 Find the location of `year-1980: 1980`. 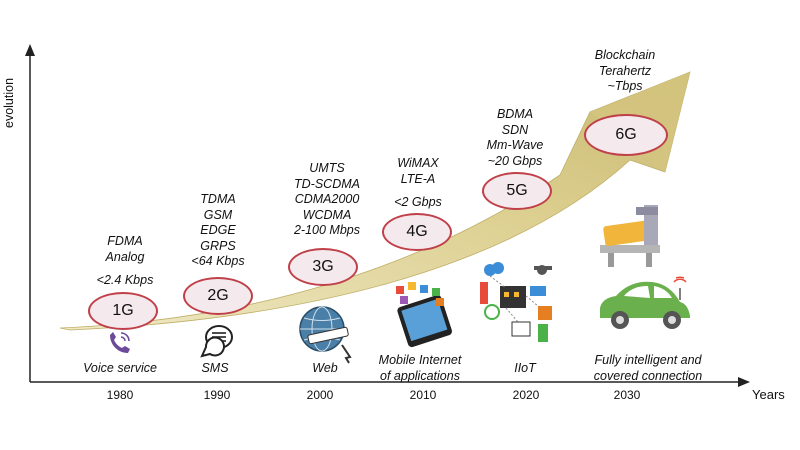

year-1980: 1980 is located at coordinates (120, 395).